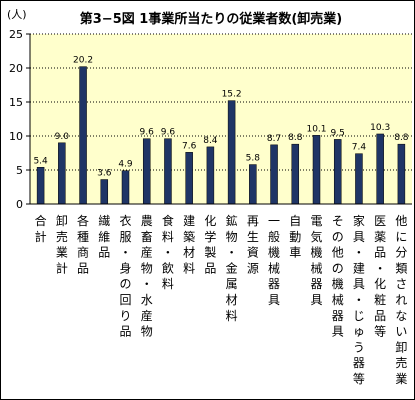  What do you see at coordinates (401, 300) in the screenshot?
I see `category-label: 他に分類されない卸売業` at bounding box center [401, 300].